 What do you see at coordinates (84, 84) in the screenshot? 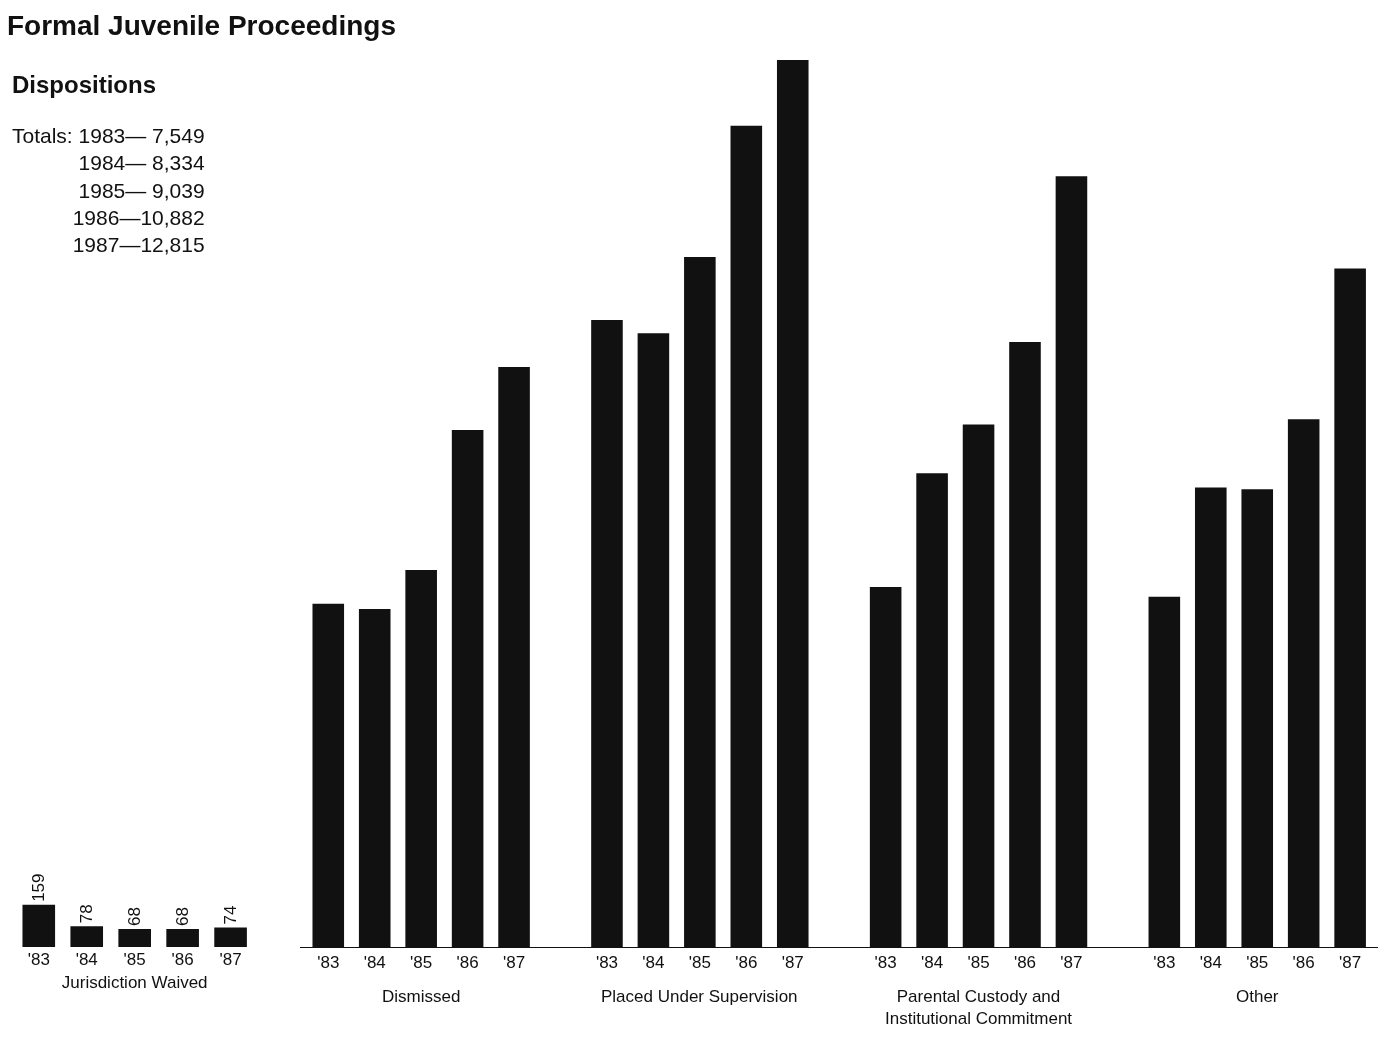
I see `chart-subtitle: Dispositions` at bounding box center [84, 84].